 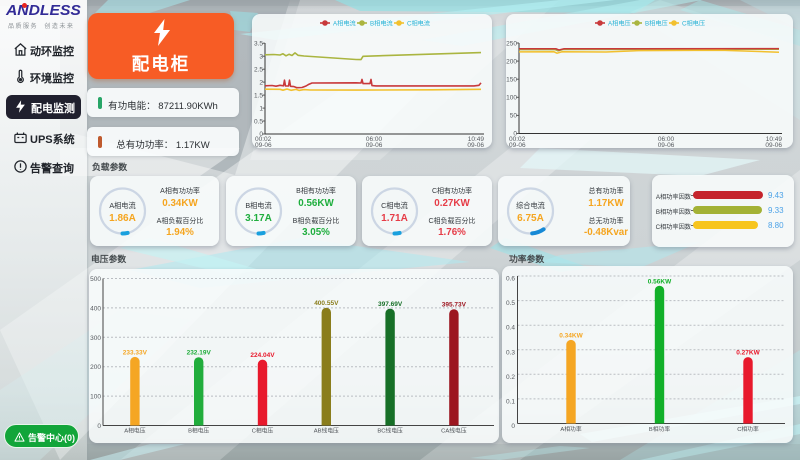 What do you see at coordinates (261, 83) in the screenshot?
I see `svg-text: 2` at bounding box center [261, 83].